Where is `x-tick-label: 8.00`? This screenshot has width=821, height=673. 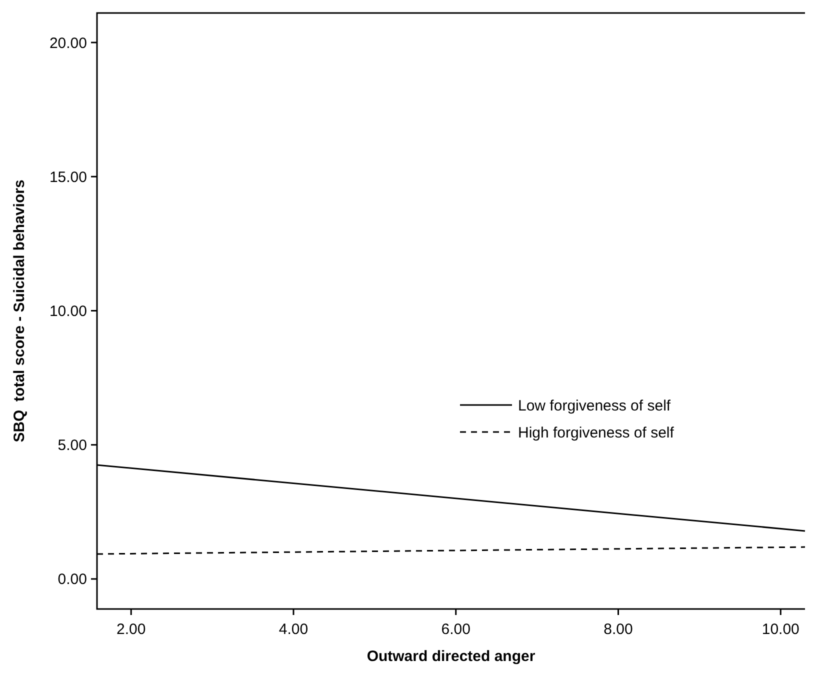 x-tick-label: 8.00 is located at coordinates (618, 629).